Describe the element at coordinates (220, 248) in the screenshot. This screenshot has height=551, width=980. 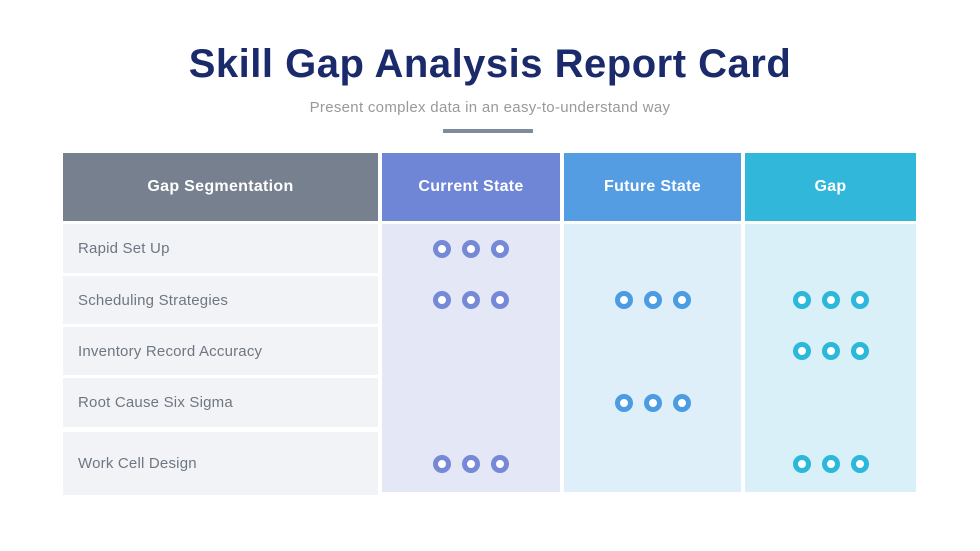
I see `row-label: Rapid Set Up` at that location.